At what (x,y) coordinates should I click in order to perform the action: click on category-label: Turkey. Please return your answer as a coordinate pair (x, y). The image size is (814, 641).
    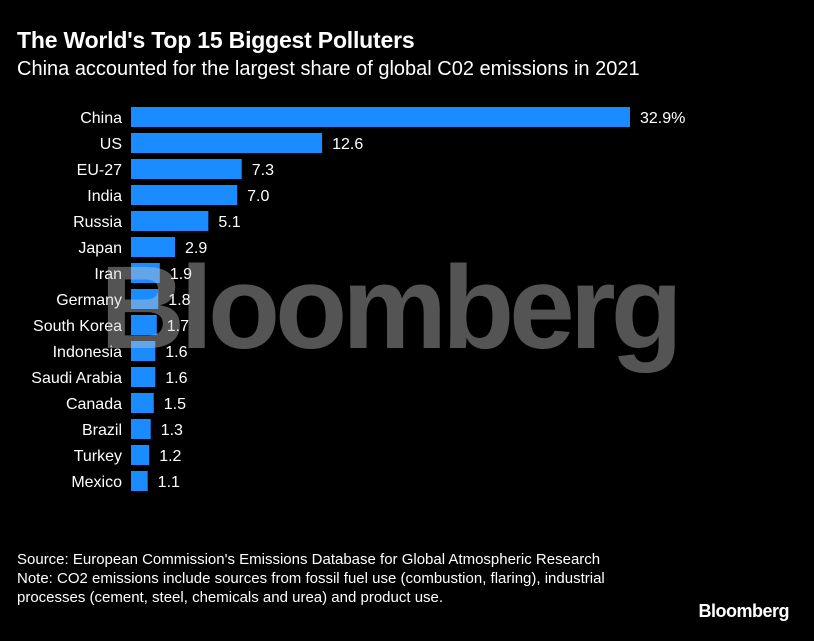
    Looking at the image, I should click on (98, 456).